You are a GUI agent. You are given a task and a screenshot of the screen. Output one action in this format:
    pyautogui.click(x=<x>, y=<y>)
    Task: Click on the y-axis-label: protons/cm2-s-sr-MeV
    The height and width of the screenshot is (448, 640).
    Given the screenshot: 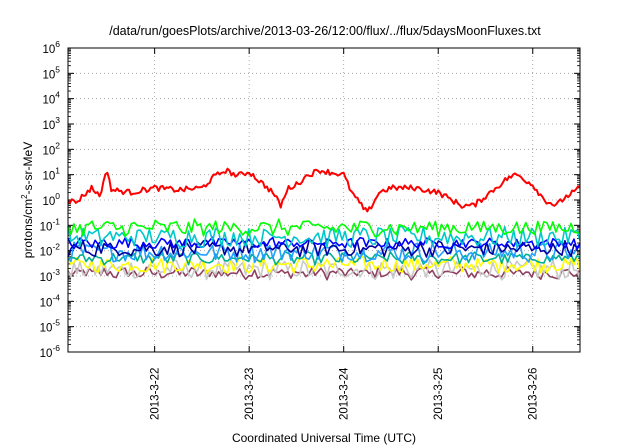 What is the action you would take?
    pyautogui.click(x=27, y=200)
    